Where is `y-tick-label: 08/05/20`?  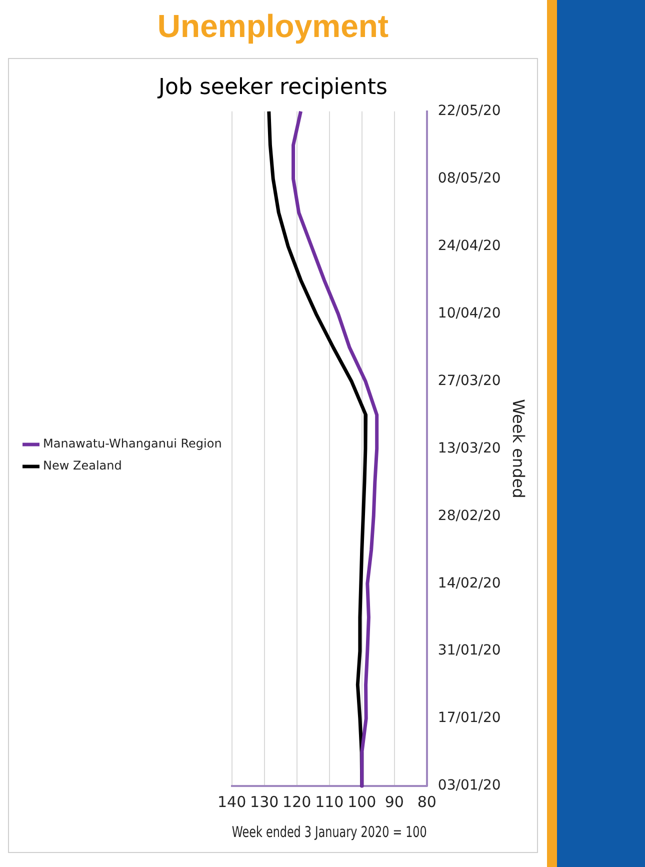
y-tick-label: 08/05/20 is located at coordinates (469, 178).